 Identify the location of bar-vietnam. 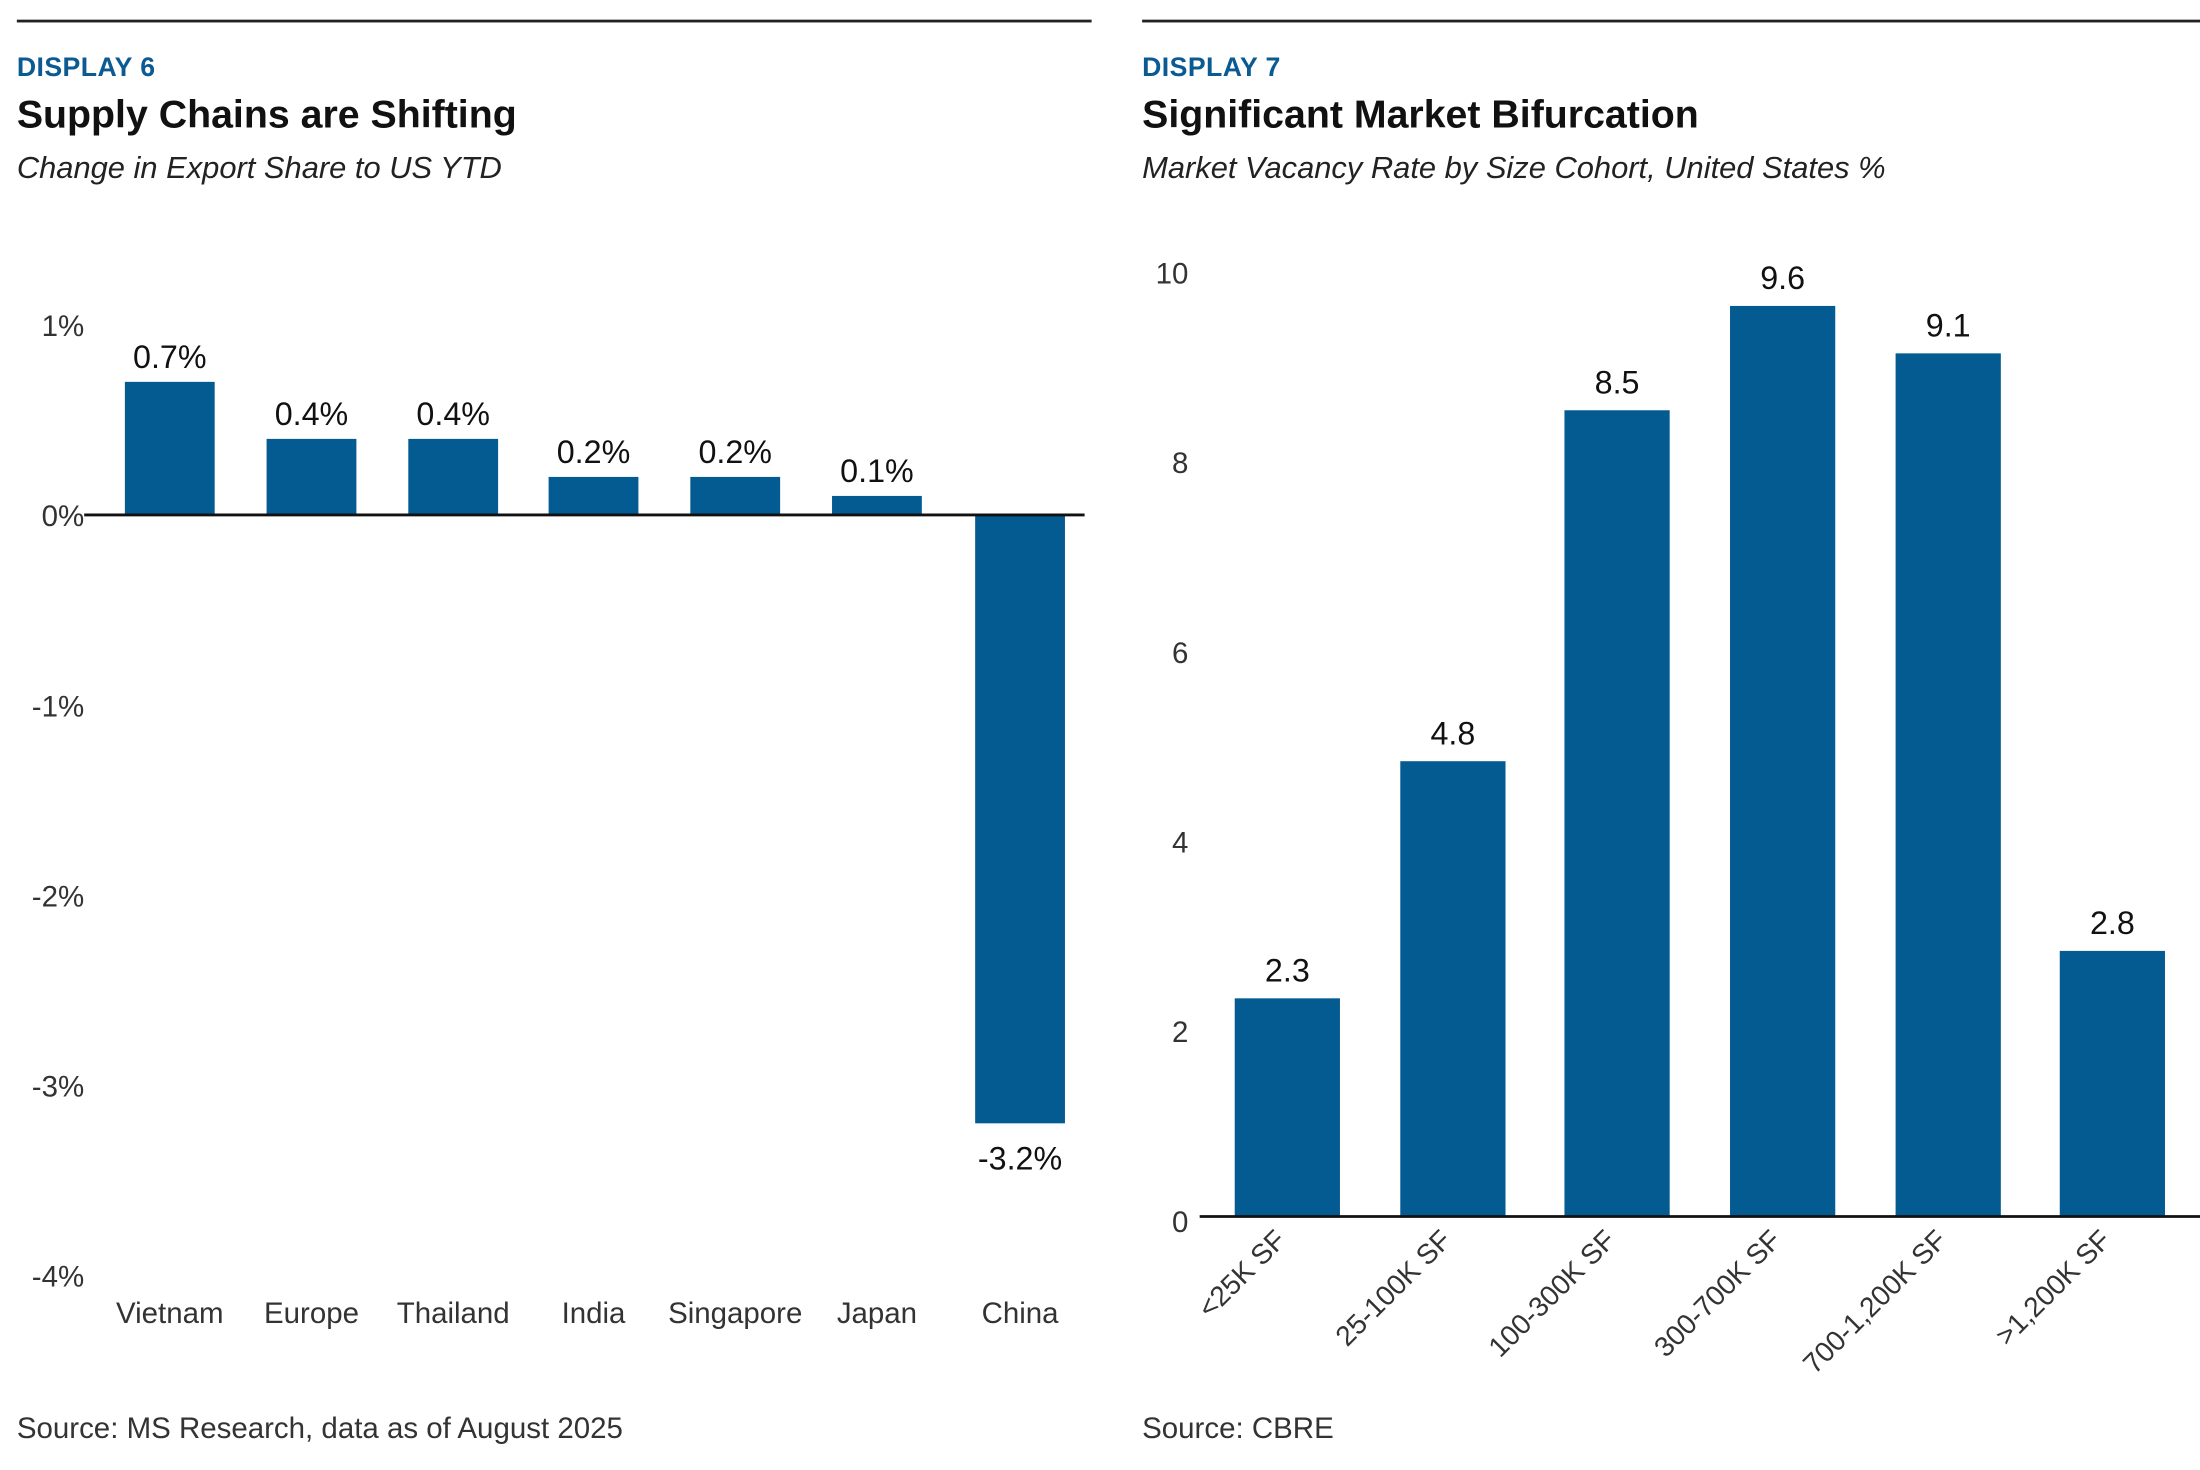
(169, 448).